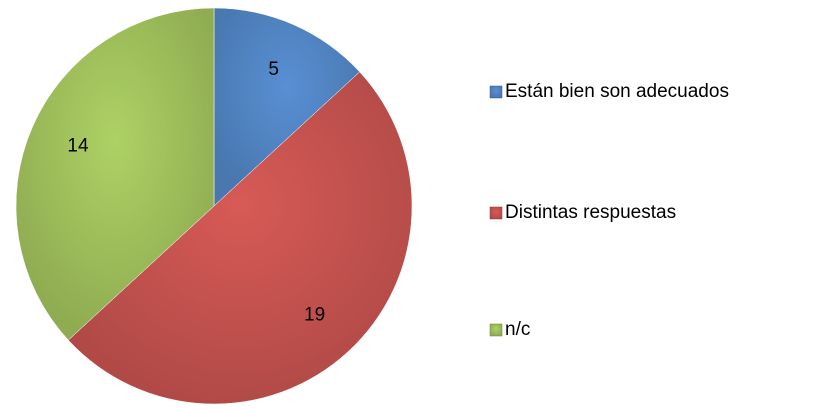 The image size is (814, 410). What do you see at coordinates (617, 91) in the screenshot?
I see `legend-label: Están bien son adecuados` at bounding box center [617, 91].